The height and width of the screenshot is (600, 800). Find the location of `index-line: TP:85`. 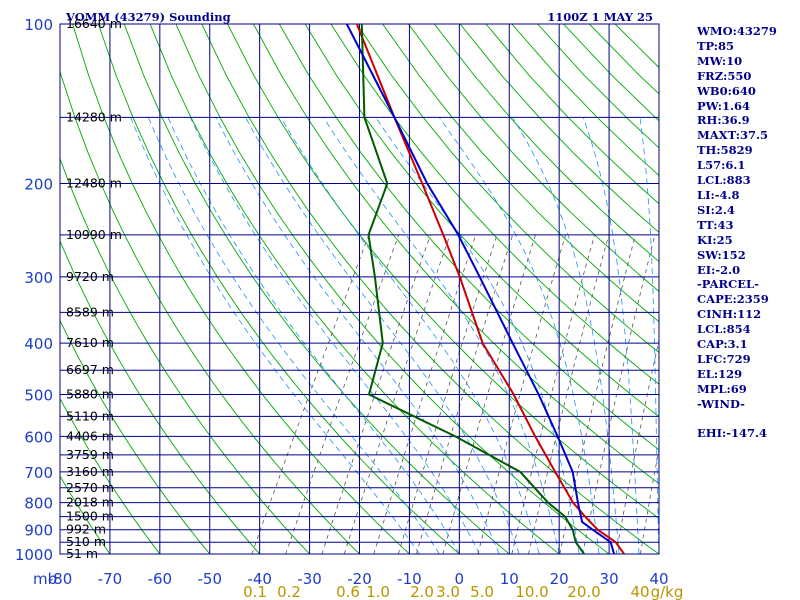

index-line: TP:85 is located at coordinates (716, 45).